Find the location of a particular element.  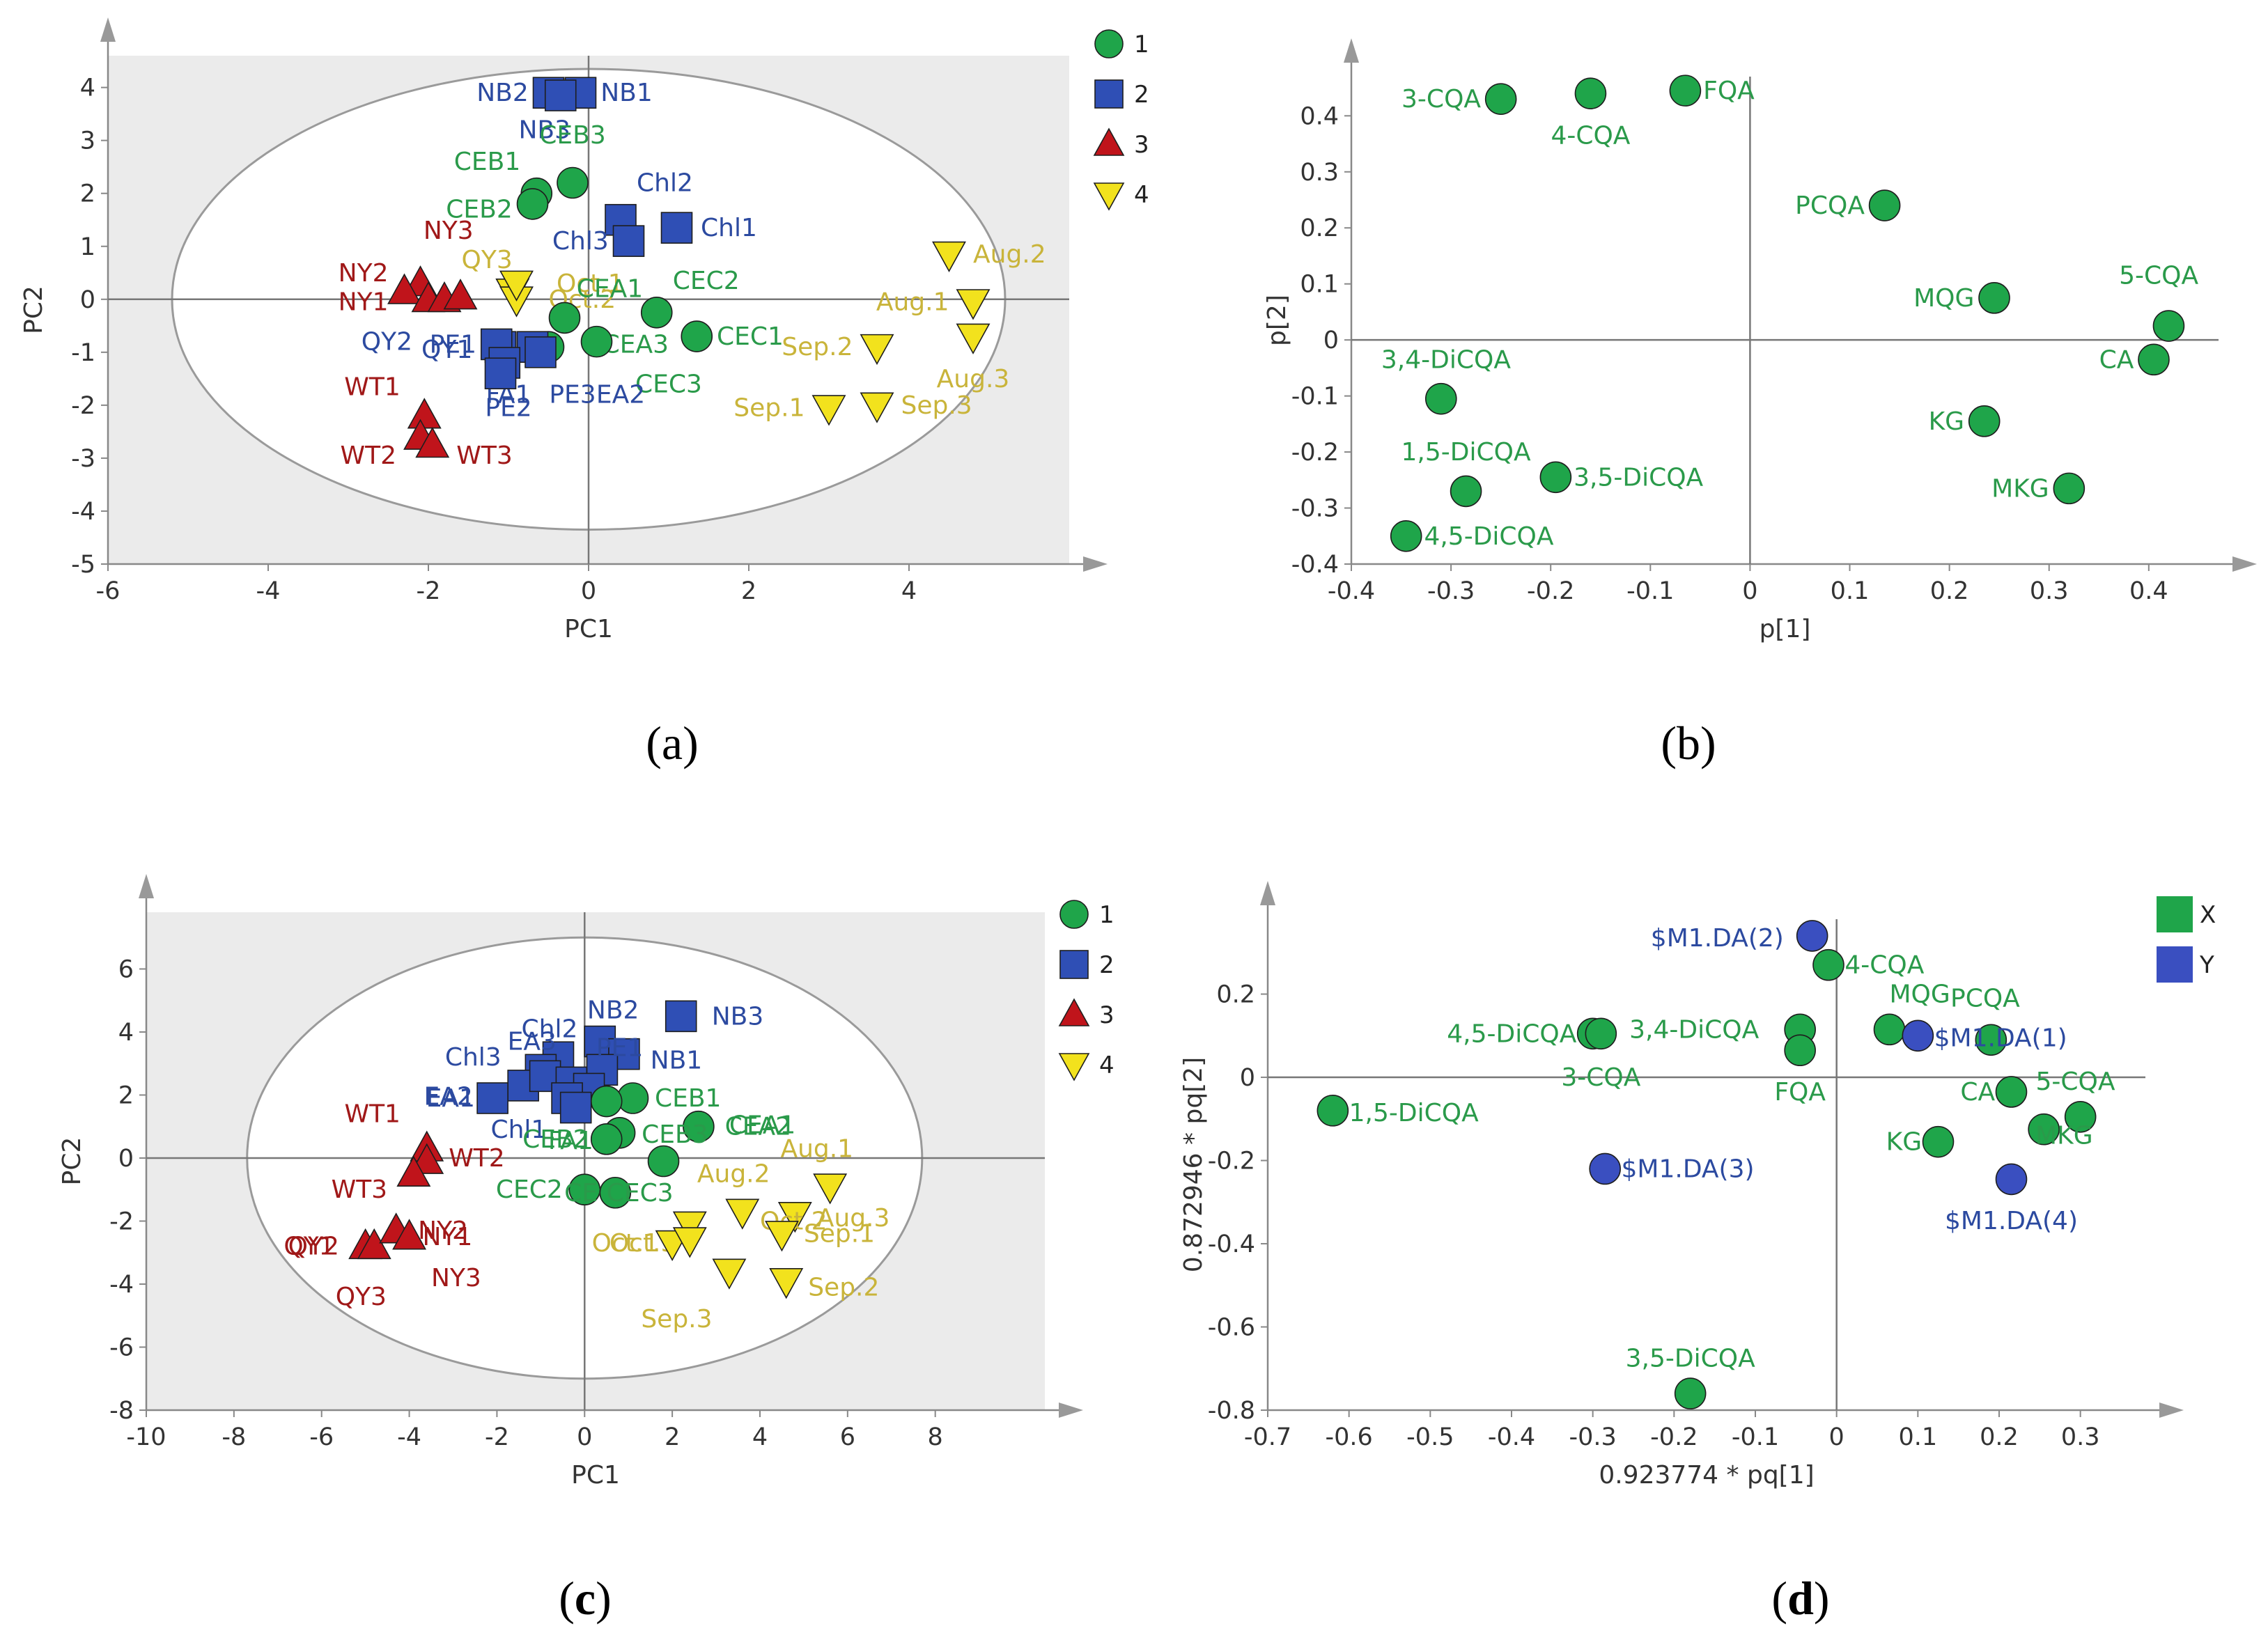

data-label: NY1 is located at coordinates (447, 1237).